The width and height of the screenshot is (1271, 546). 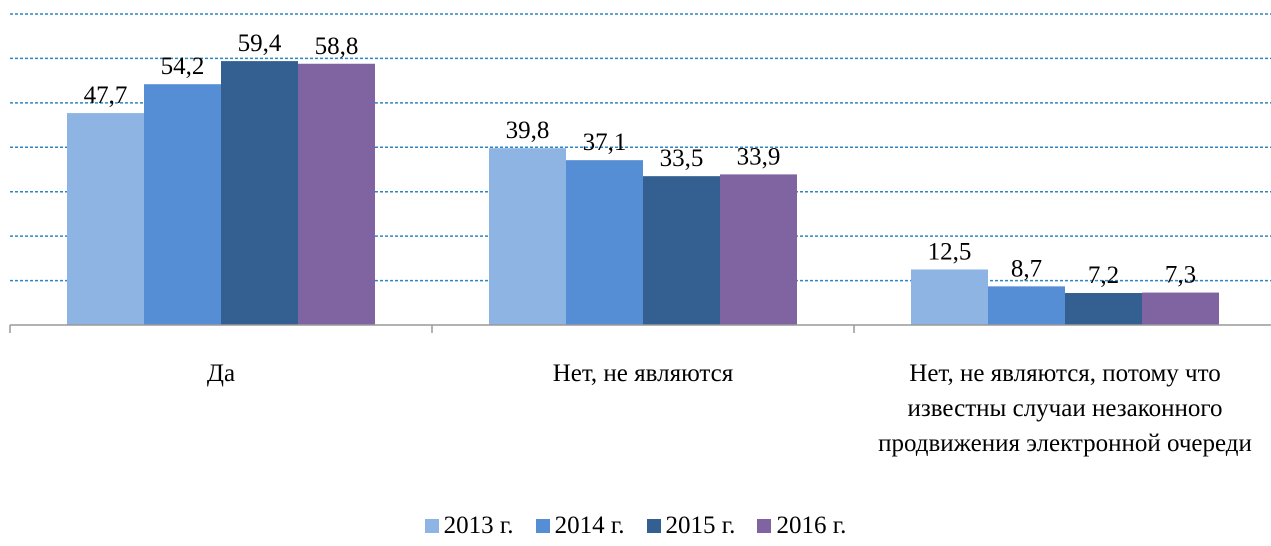 I want to click on legend: 2013 г. 2014 г. 2015 г. 2016 г., so click(x=635, y=526).